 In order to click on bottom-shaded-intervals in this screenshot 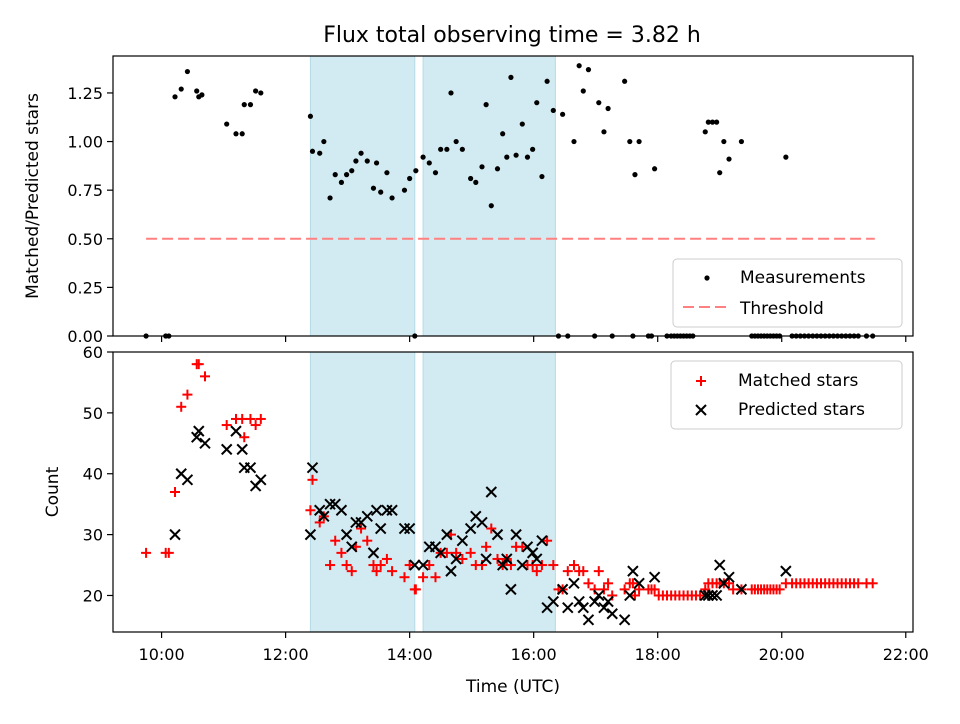, I will do `click(432, 492)`.